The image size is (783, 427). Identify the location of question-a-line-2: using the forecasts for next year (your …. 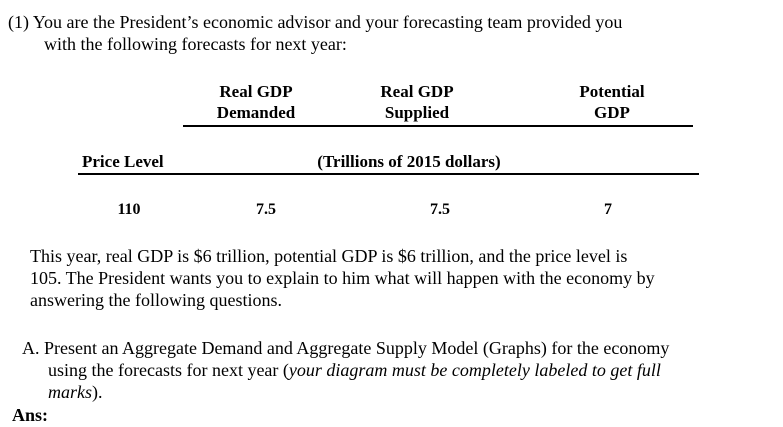
(354, 370).